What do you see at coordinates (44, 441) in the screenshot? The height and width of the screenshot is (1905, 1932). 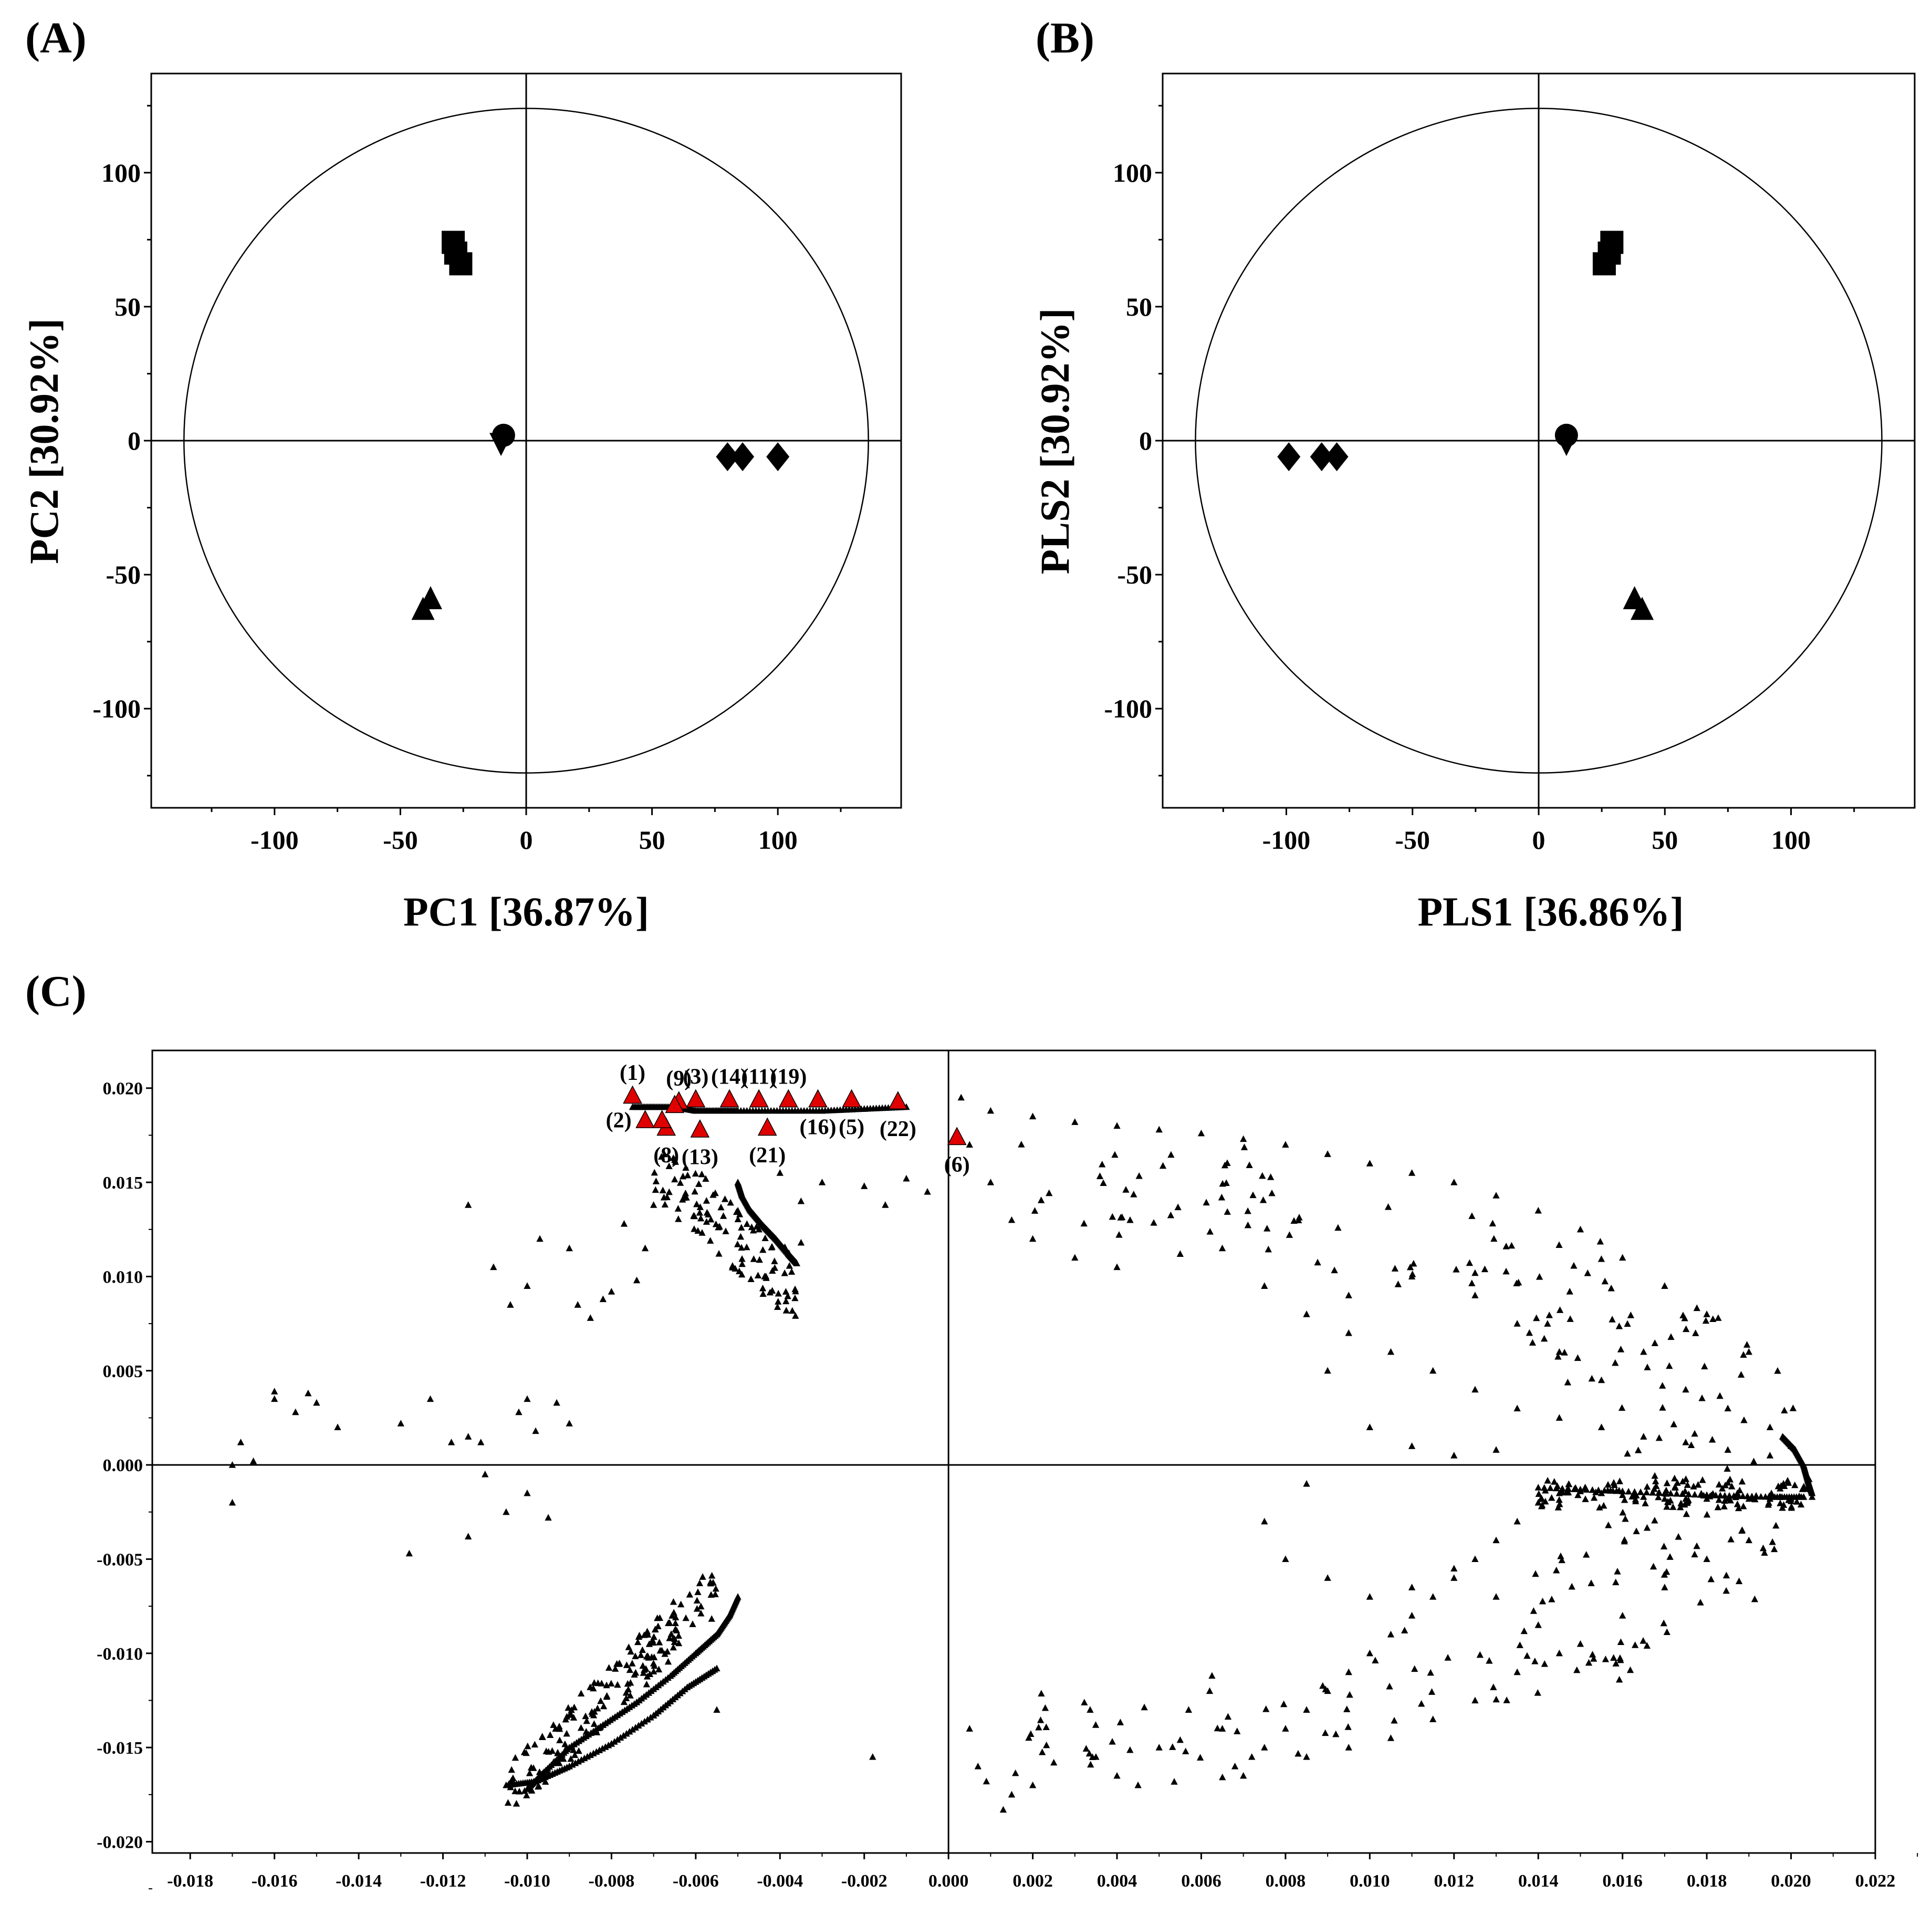 I see `panel-a-y-axis-title: PC2 [30.92%]` at bounding box center [44, 441].